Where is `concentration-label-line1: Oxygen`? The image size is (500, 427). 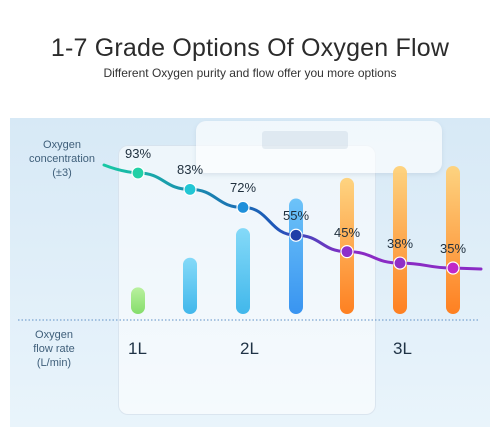 concentration-label-line1: Oxygen is located at coordinates (62, 145).